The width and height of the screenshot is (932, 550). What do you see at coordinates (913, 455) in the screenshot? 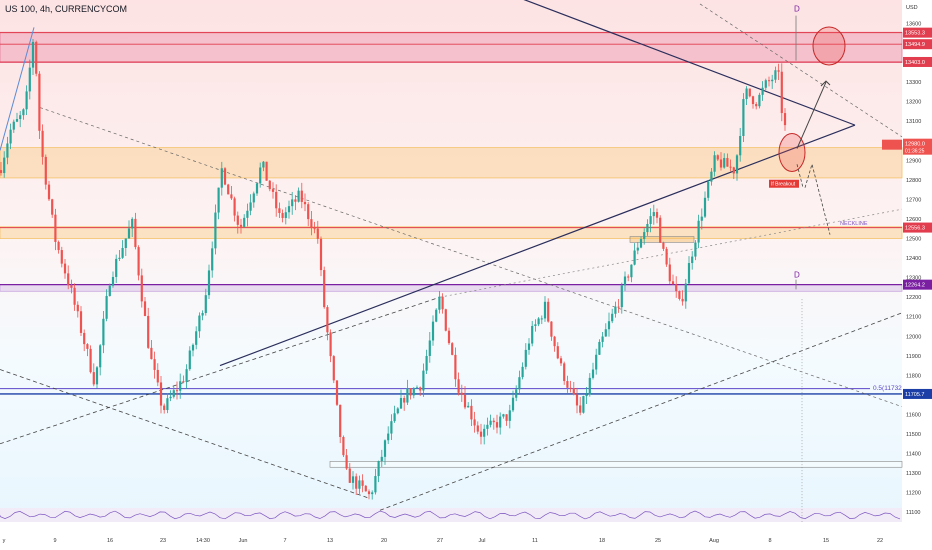
I see `price-tick: 11400` at bounding box center [913, 455].